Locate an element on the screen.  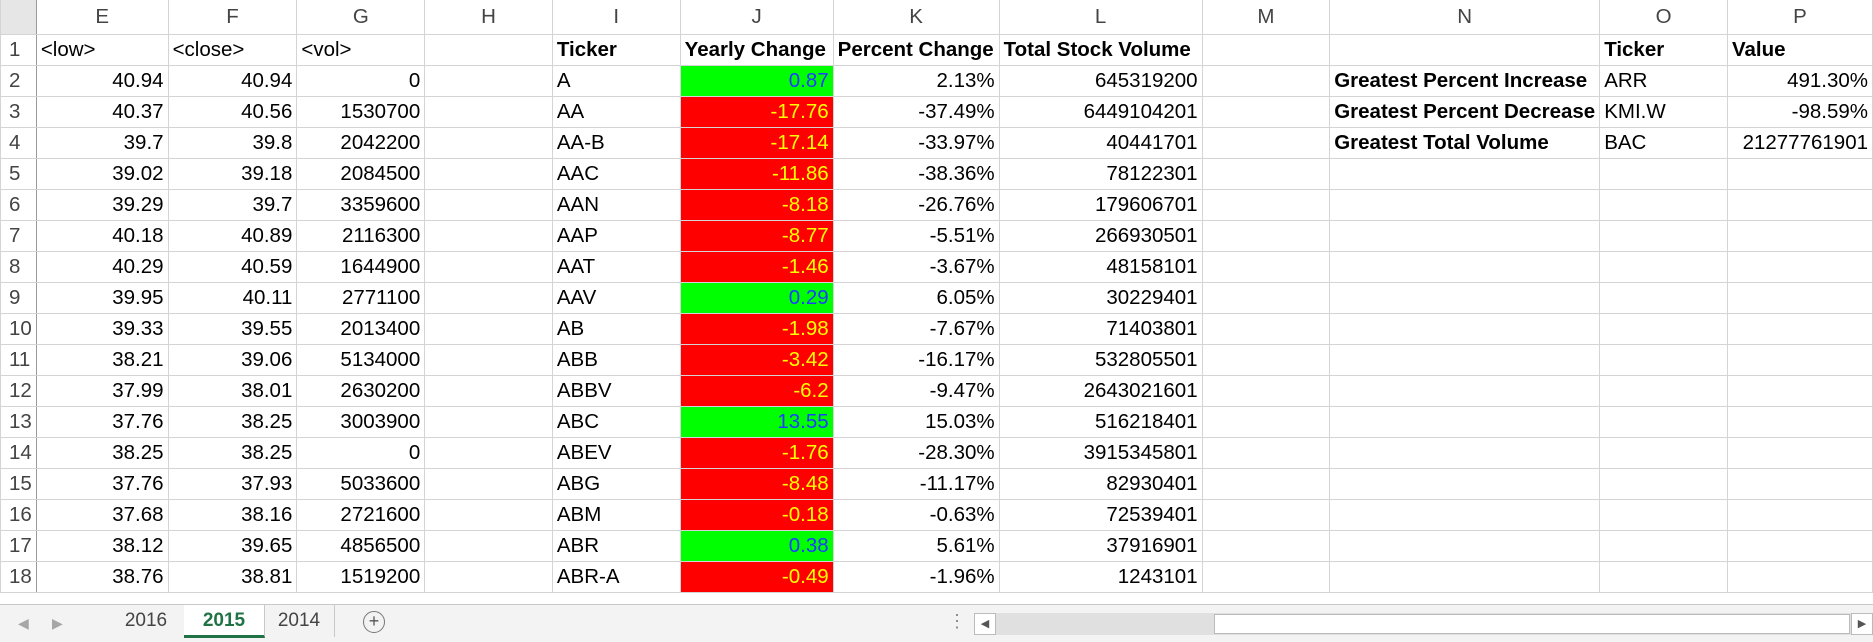
cell-l11: 532805501 is located at coordinates (1100, 360).